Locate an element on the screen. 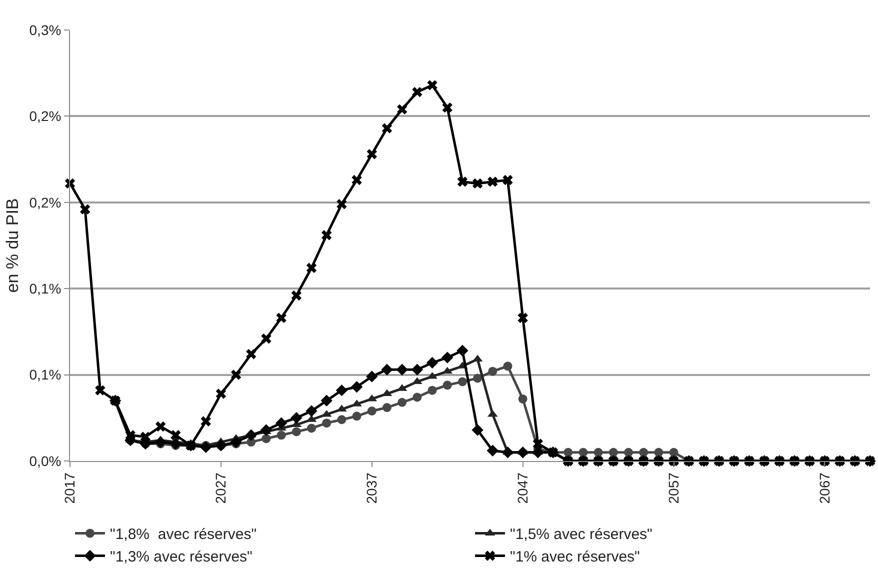 The height and width of the screenshot is (580, 878). legend-label: "1,5% avec réserves" is located at coordinates (581, 535).